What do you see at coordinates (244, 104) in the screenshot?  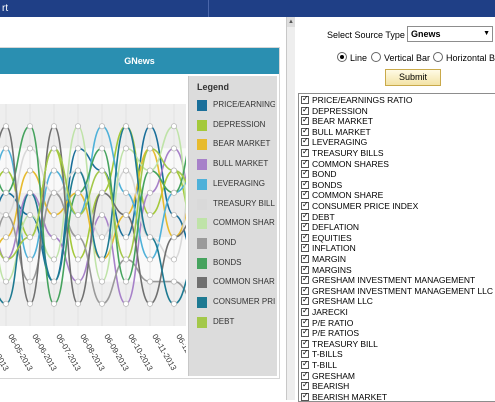 I see `legend-label: PRICE/EARNINGS` at bounding box center [244, 104].